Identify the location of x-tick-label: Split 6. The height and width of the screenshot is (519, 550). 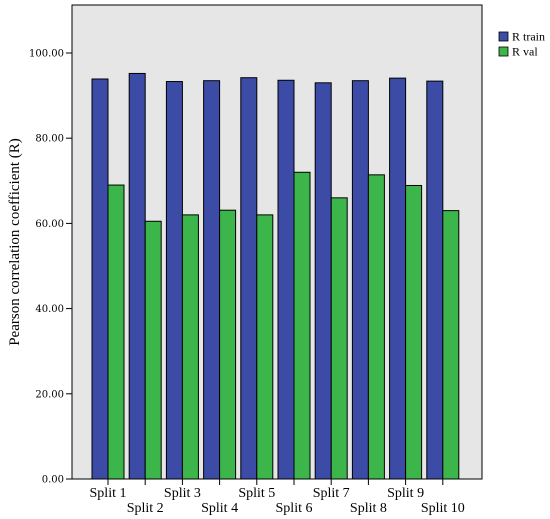
(294, 508).